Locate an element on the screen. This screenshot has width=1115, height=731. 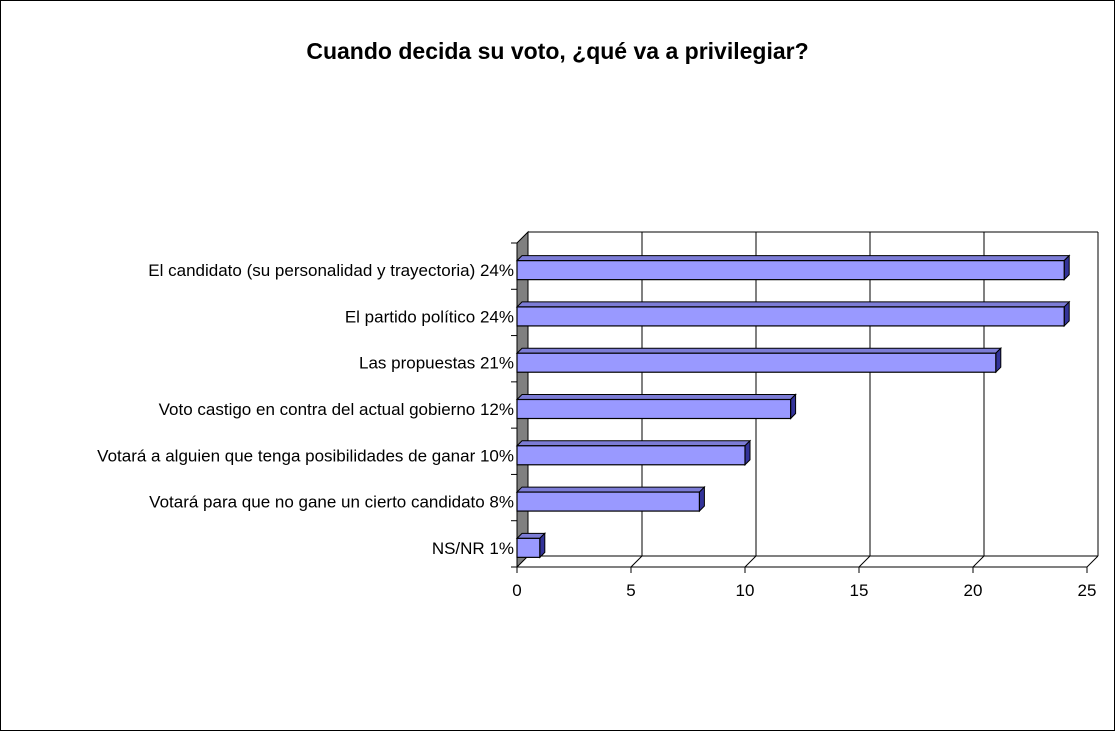
x-tick-label: 0 is located at coordinates (516, 590).